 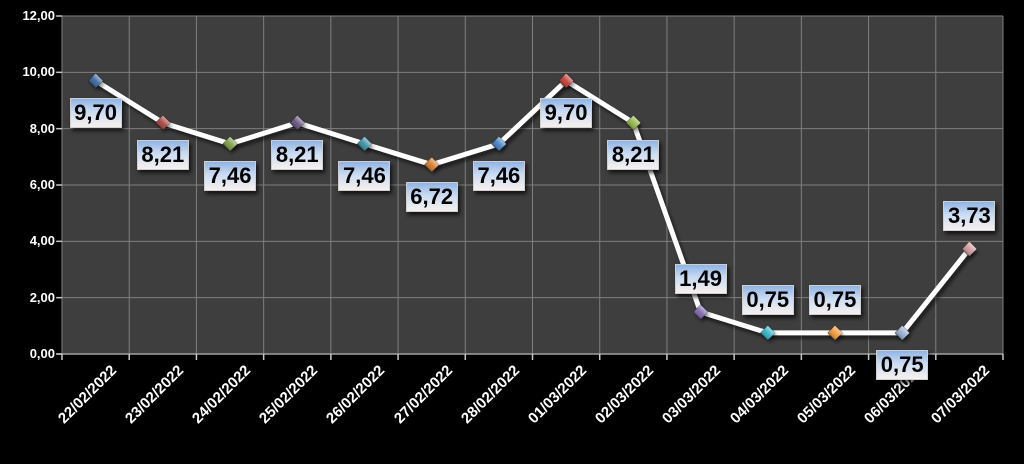 I want to click on x-axis-tick-label: 04/03/2022, so click(x=759, y=395).